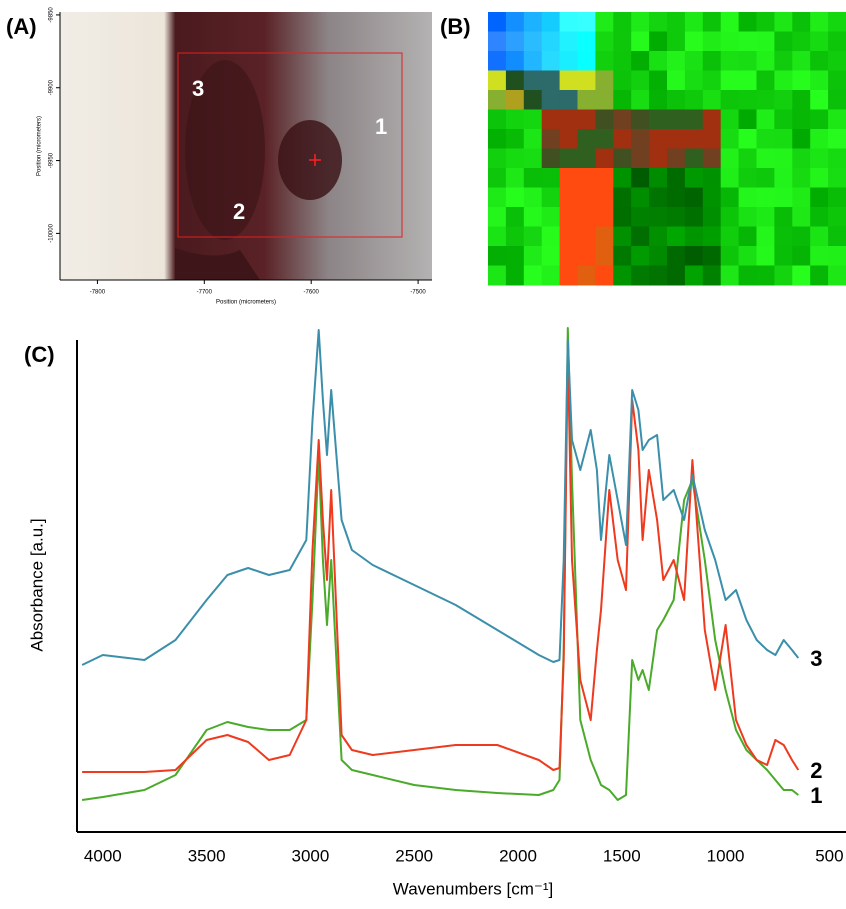 The width and height of the screenshot is (846, 909). I want to click on x-tick-label: 2500, so click(414, 855).